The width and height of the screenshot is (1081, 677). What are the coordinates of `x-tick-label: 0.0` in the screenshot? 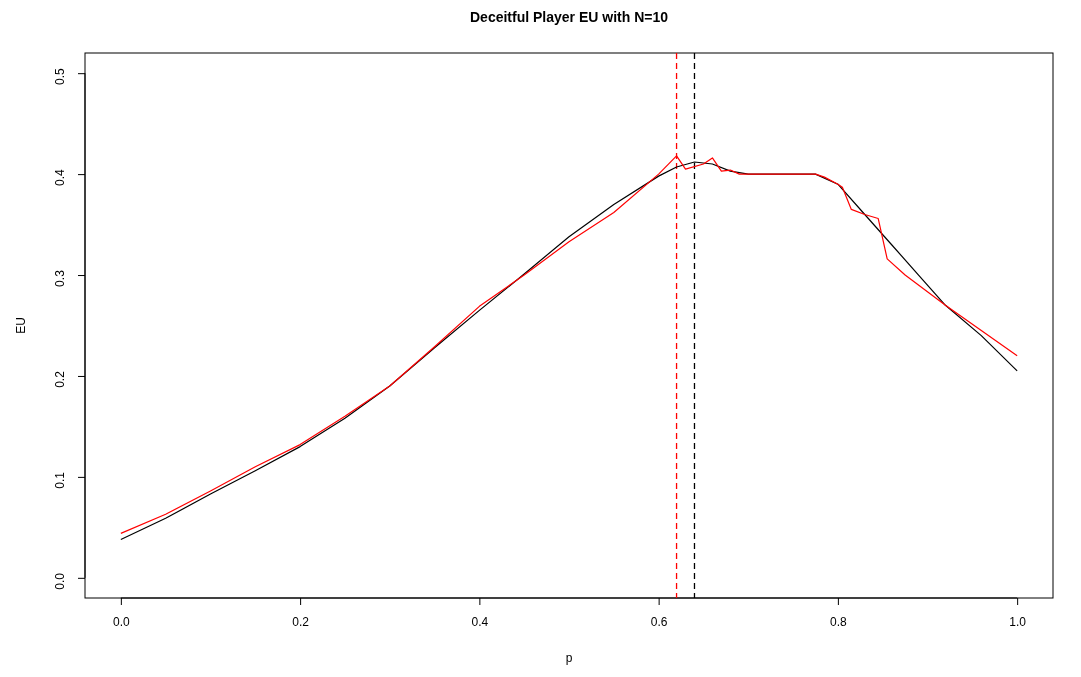 It's located at (122, 621).